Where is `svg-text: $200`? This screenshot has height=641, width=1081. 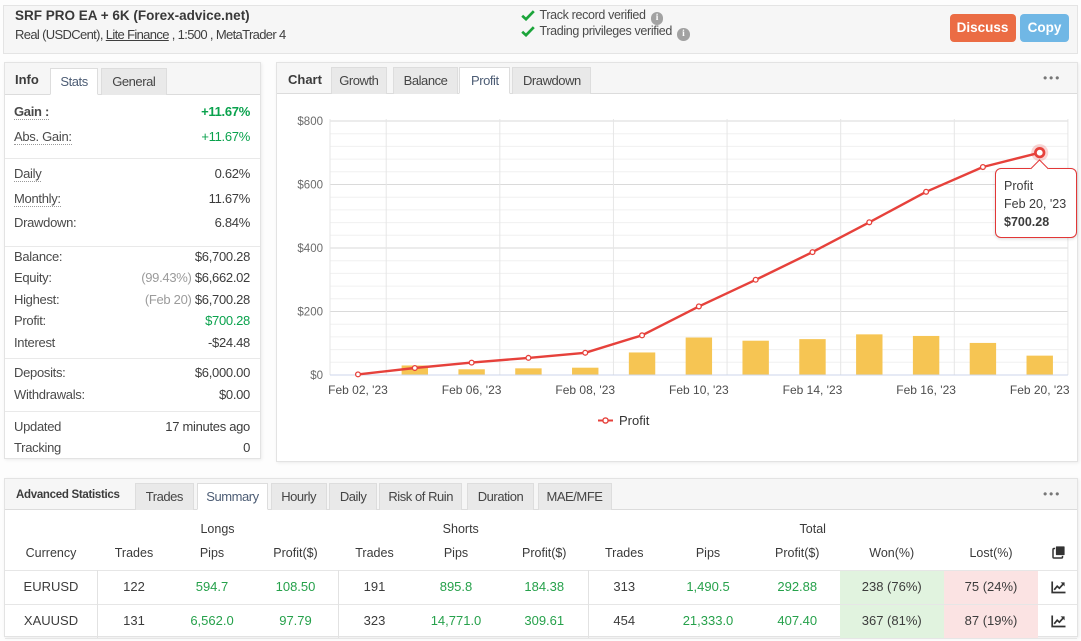 svg-text: $200 is located at coordinates (310, 313).